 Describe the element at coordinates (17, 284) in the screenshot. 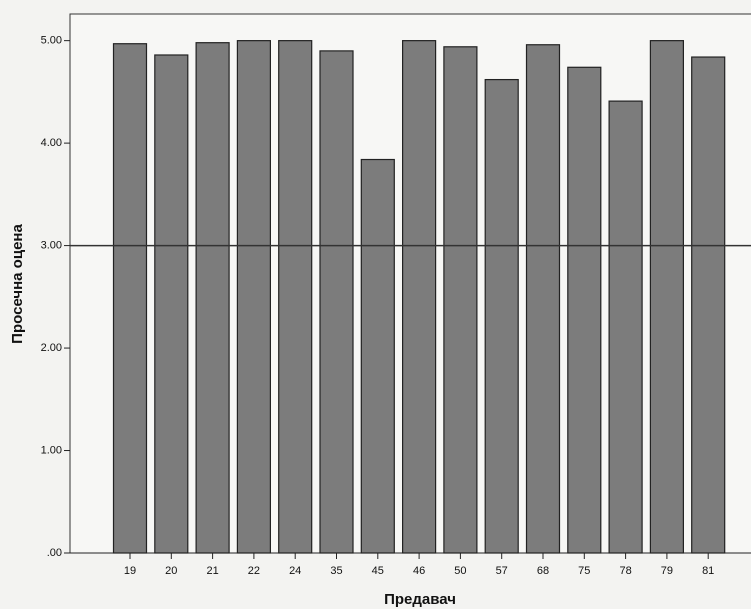

I see `y-axis-title: Просечна оцена` at that location.